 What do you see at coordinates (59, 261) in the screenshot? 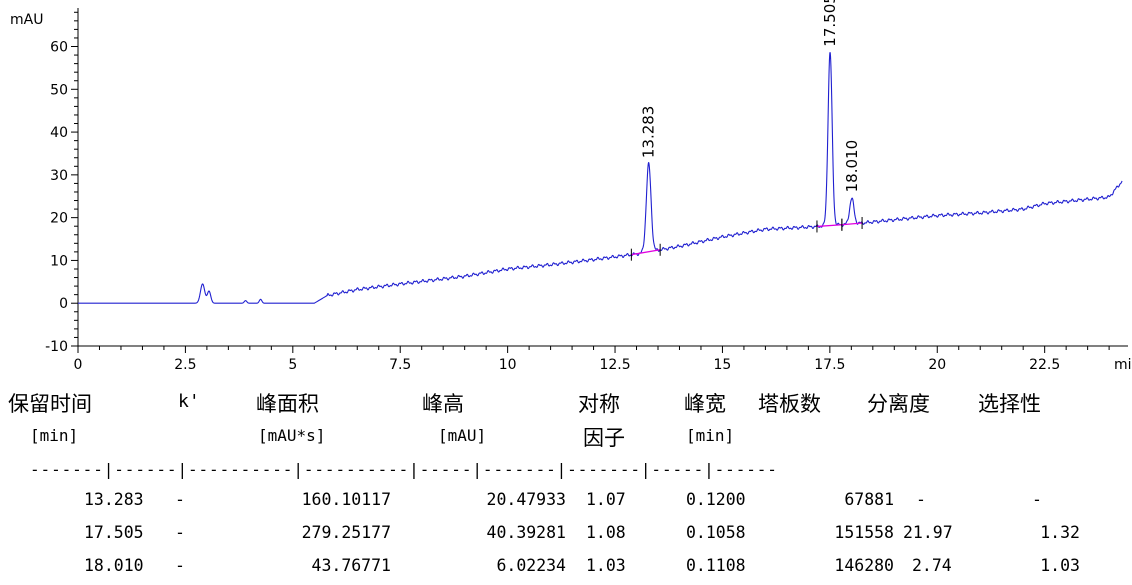
I see `y-tick-label: 10` at bounding box center [59, 261].